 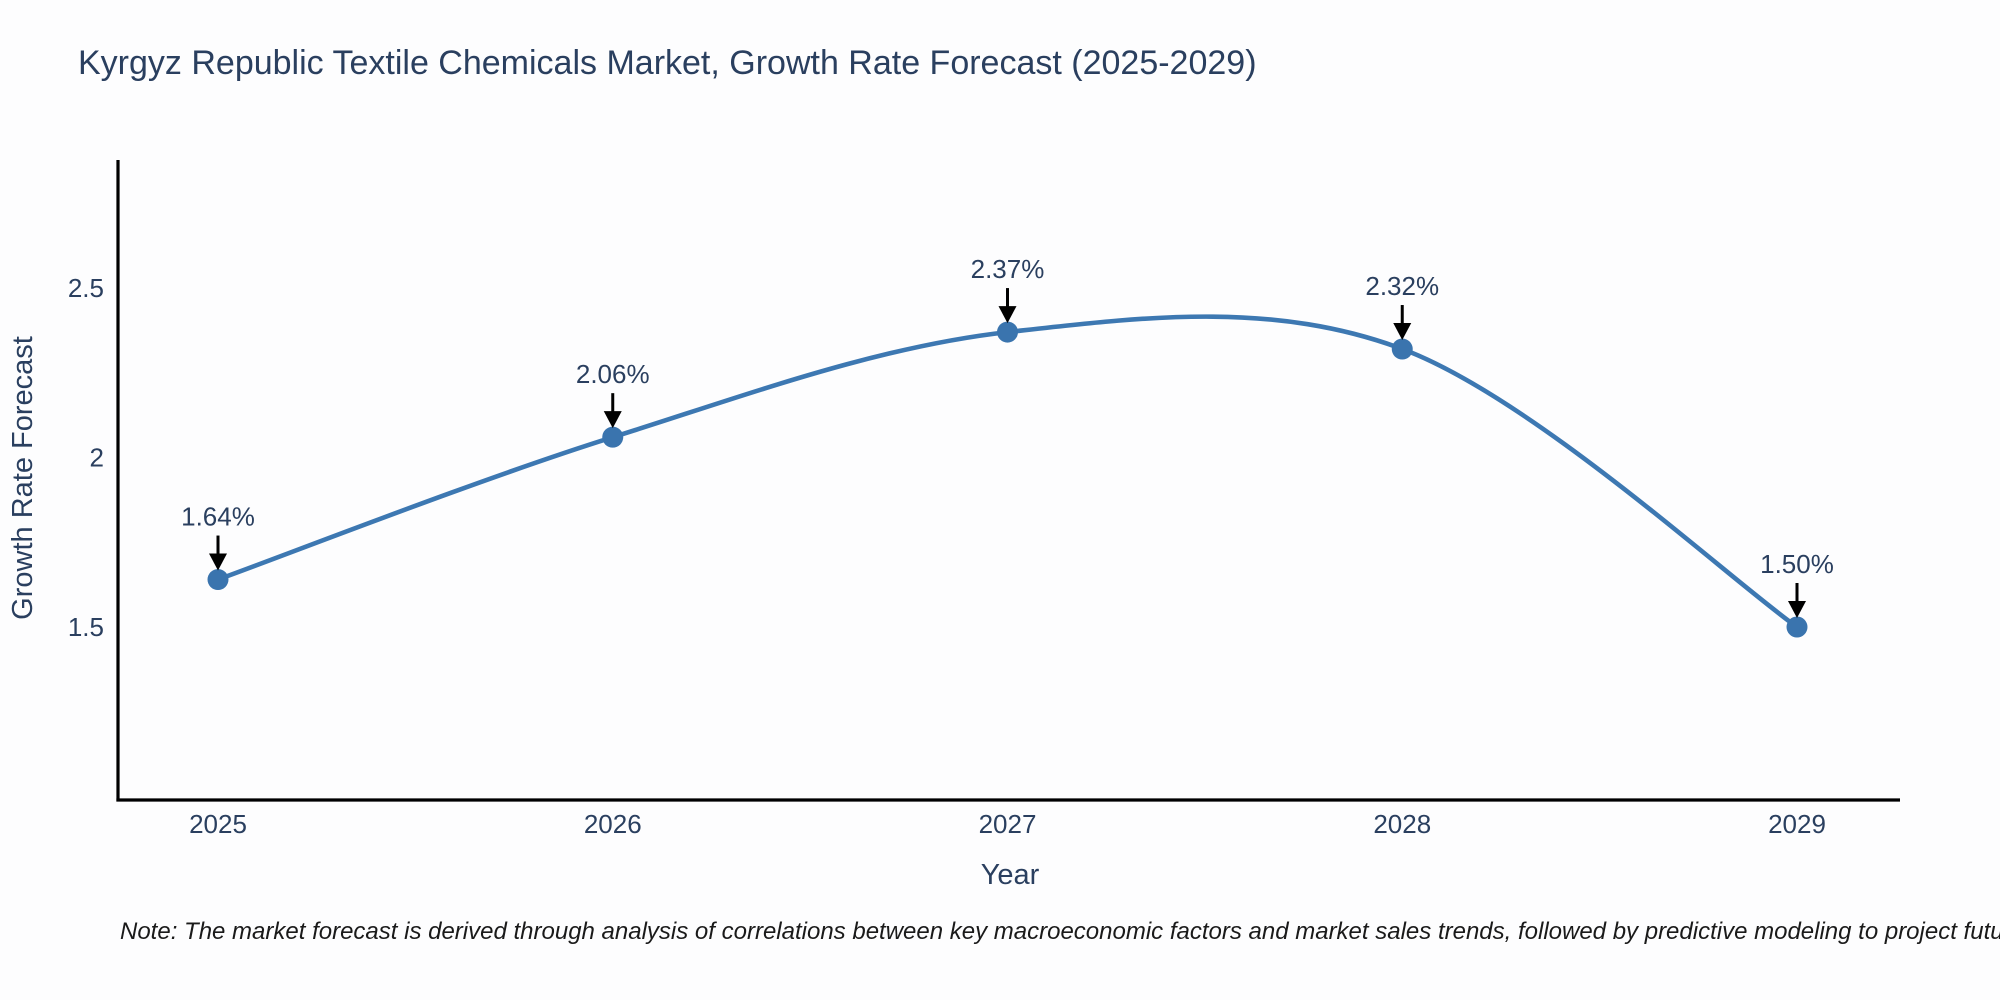 I want to click on point-annotation-label: 1.64%, so click(x=218, y=517).